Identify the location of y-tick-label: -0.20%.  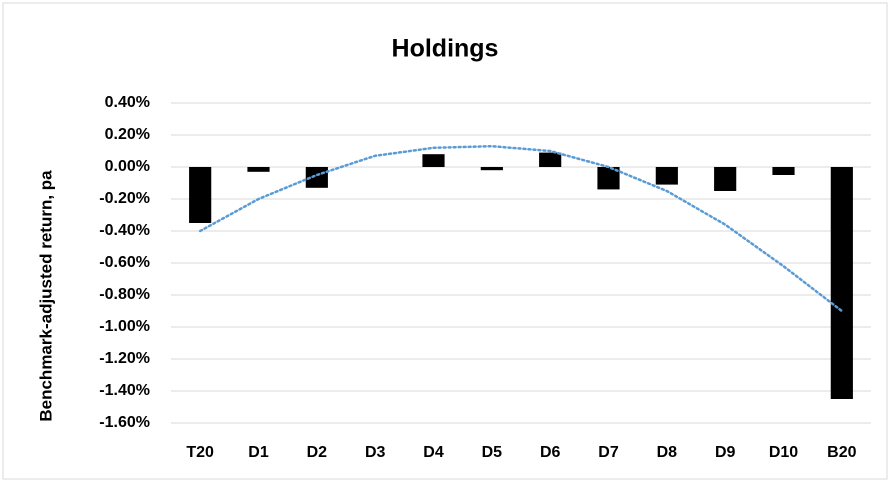
(124, 198).